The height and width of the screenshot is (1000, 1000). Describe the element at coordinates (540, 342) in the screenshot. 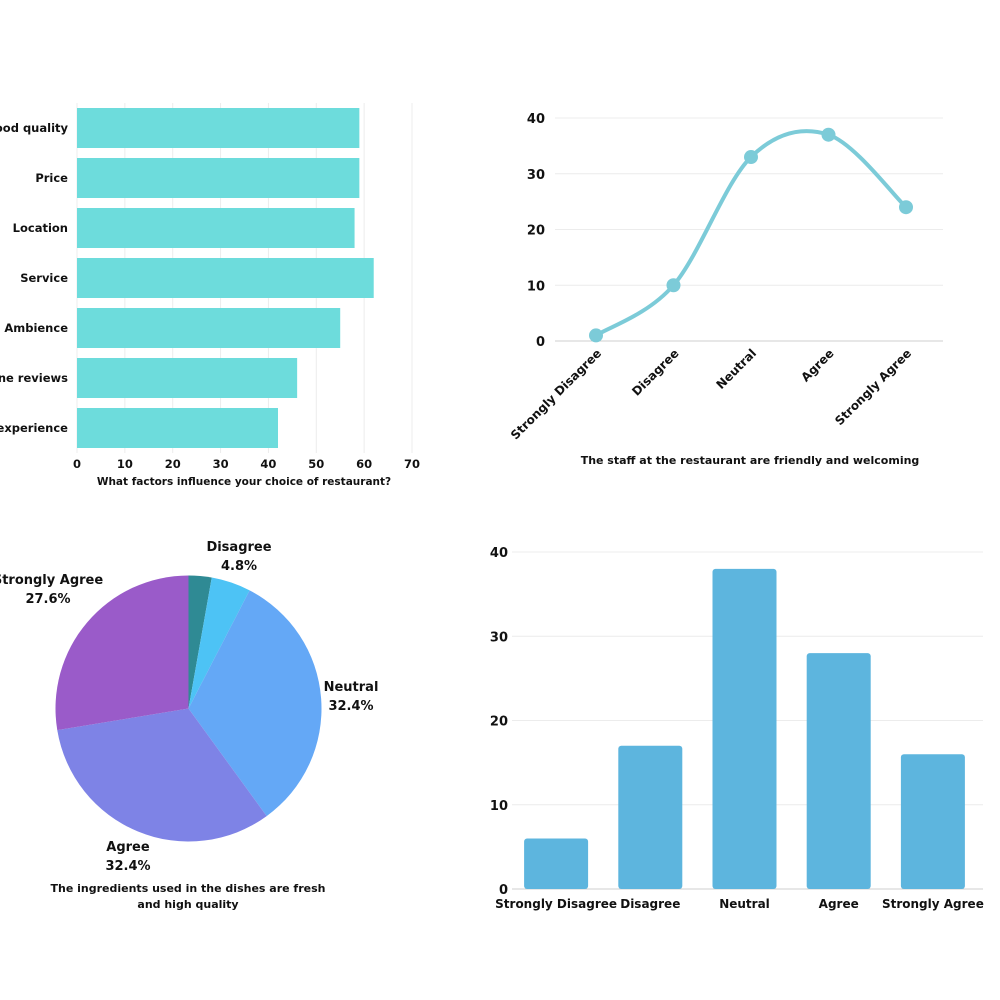

I see `staff-y-tick: 0` at that location.